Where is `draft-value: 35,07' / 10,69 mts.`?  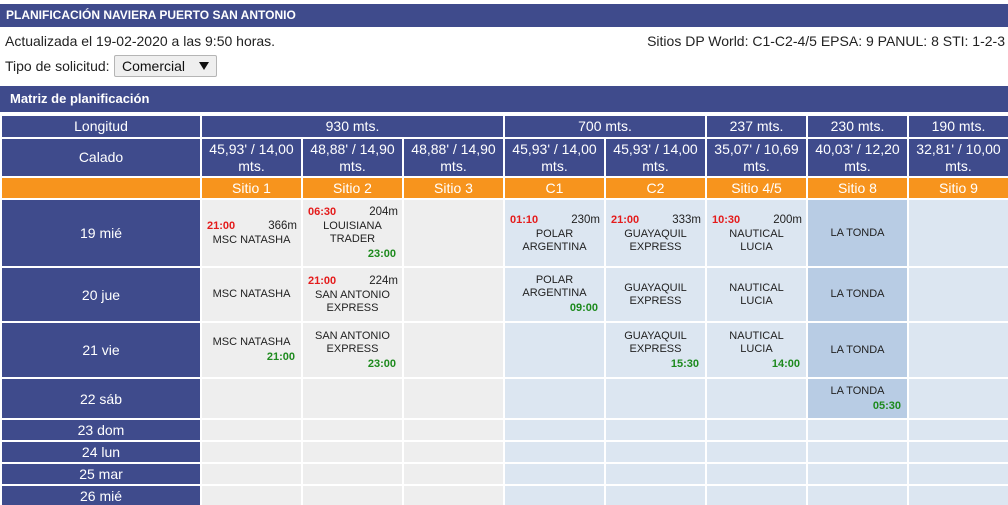 draft-value: 35,07' / 10,69 mts. is located at coordinates (756, 157).